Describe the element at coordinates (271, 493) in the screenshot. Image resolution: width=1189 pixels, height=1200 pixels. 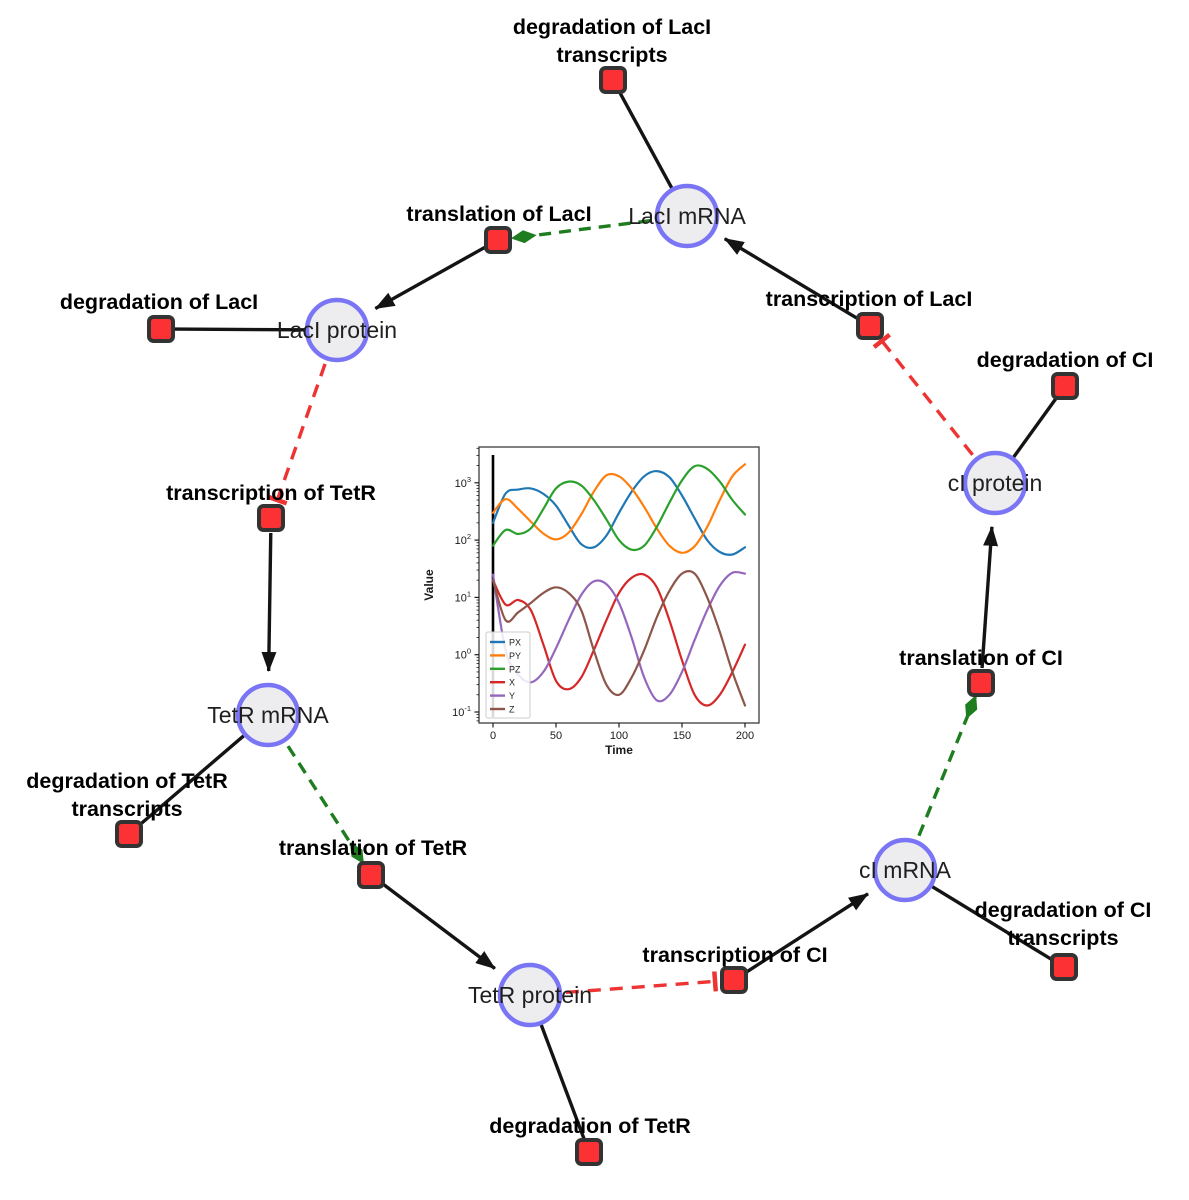
I see `reaction-label-txn_tetr: transcription of TetR` at that location.